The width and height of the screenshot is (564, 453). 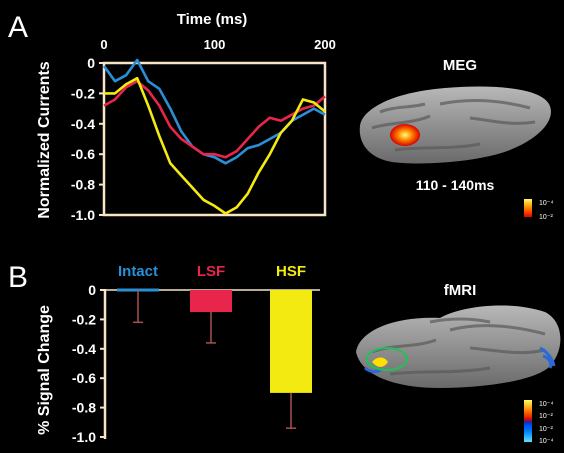 What do you see at coordinates (103, 44) in the screenshot?
I see `x-tick-label: 0` at bounding box center [103, 44].